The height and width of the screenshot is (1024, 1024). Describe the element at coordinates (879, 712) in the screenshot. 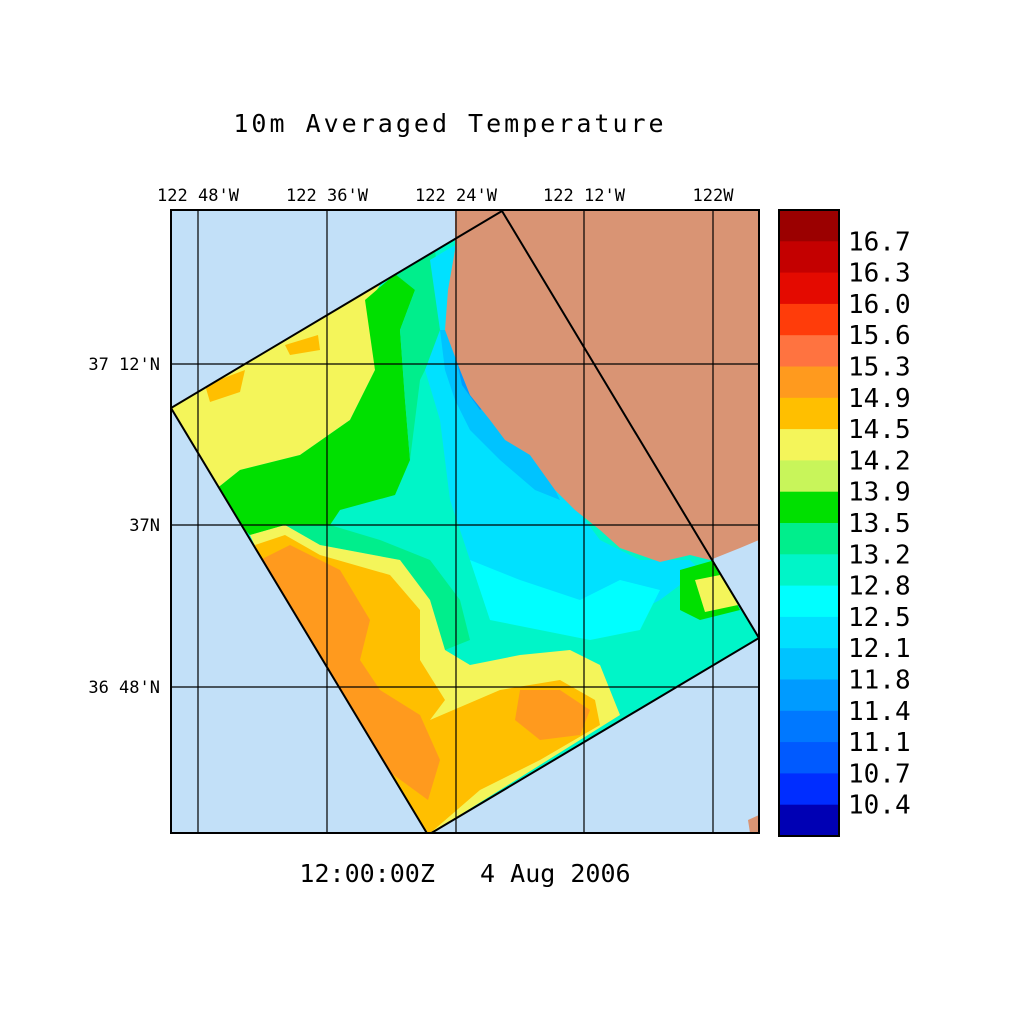

I see `colorbar-label: 11.4` at that location.